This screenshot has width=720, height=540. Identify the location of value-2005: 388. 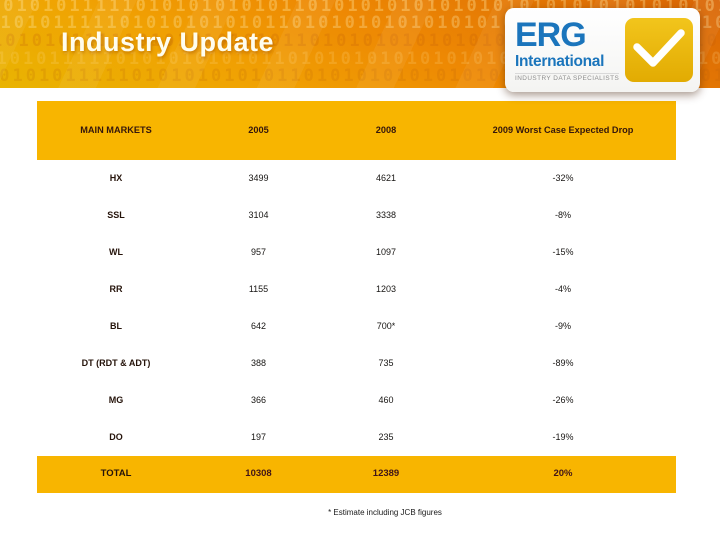
(258, 363).